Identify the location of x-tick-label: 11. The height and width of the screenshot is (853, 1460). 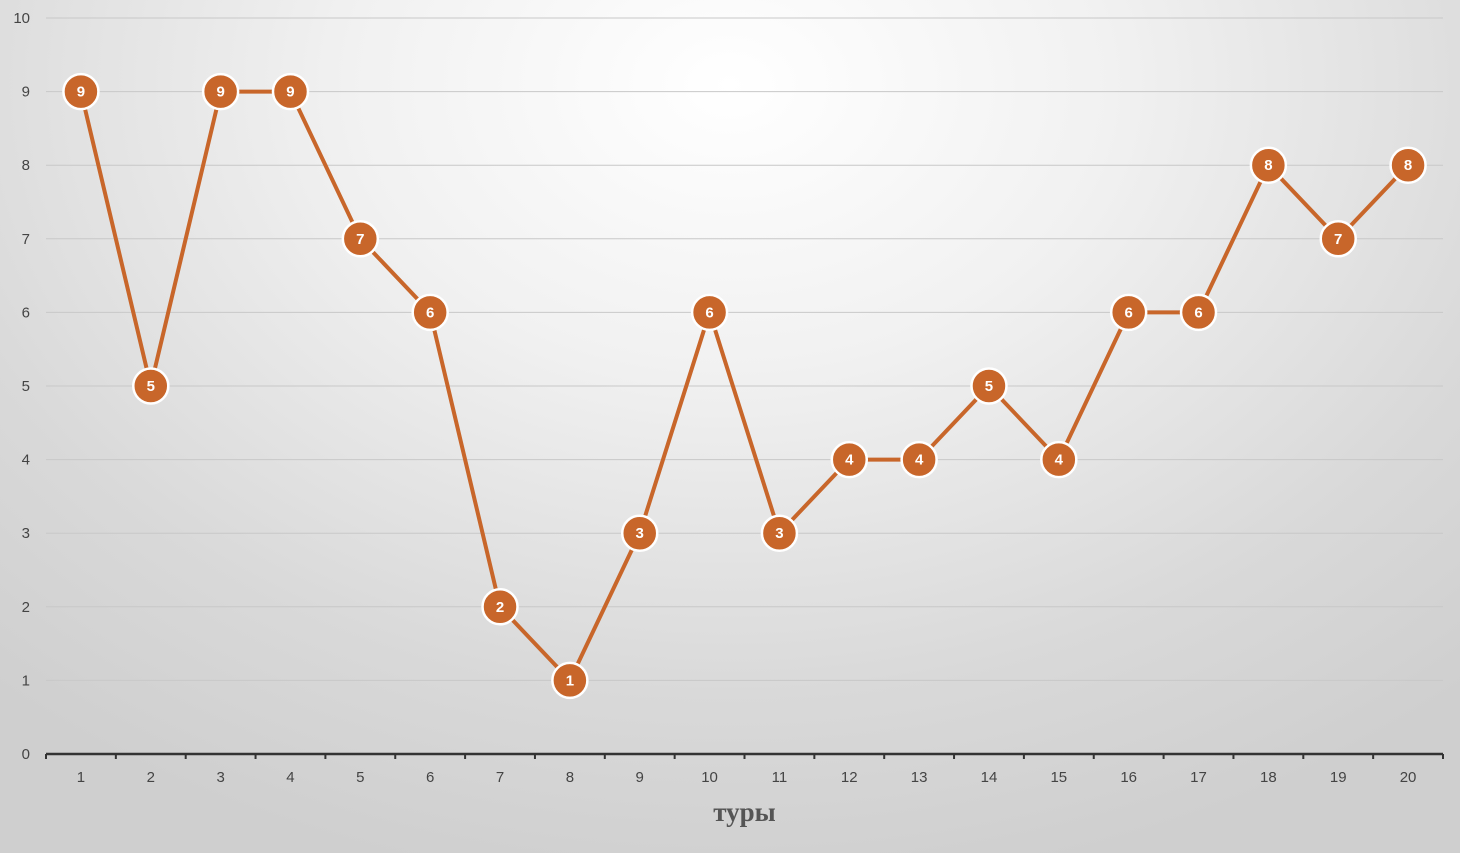
(780, 777).